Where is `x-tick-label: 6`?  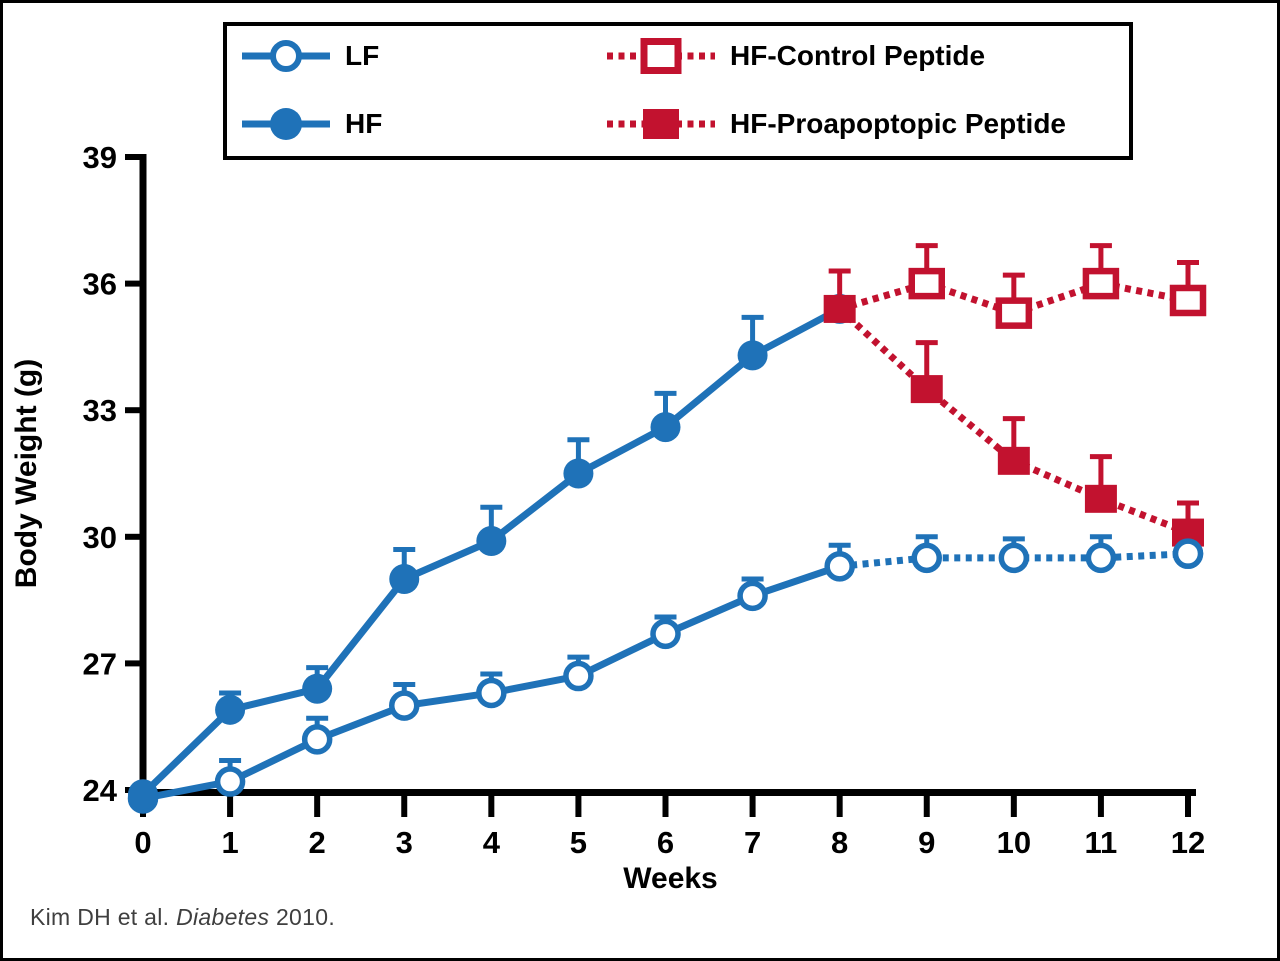 x-tick-label: 6 is located at coordinates (665, 842).